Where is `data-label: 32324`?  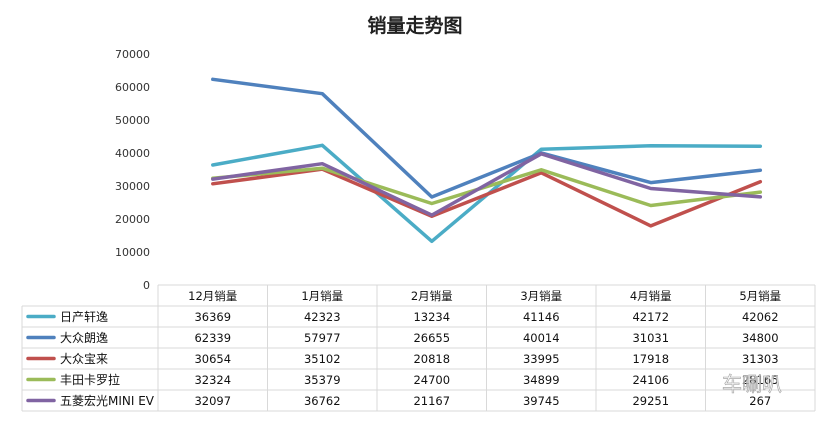 data-label: 32324 is located at coordinates (212, 380).